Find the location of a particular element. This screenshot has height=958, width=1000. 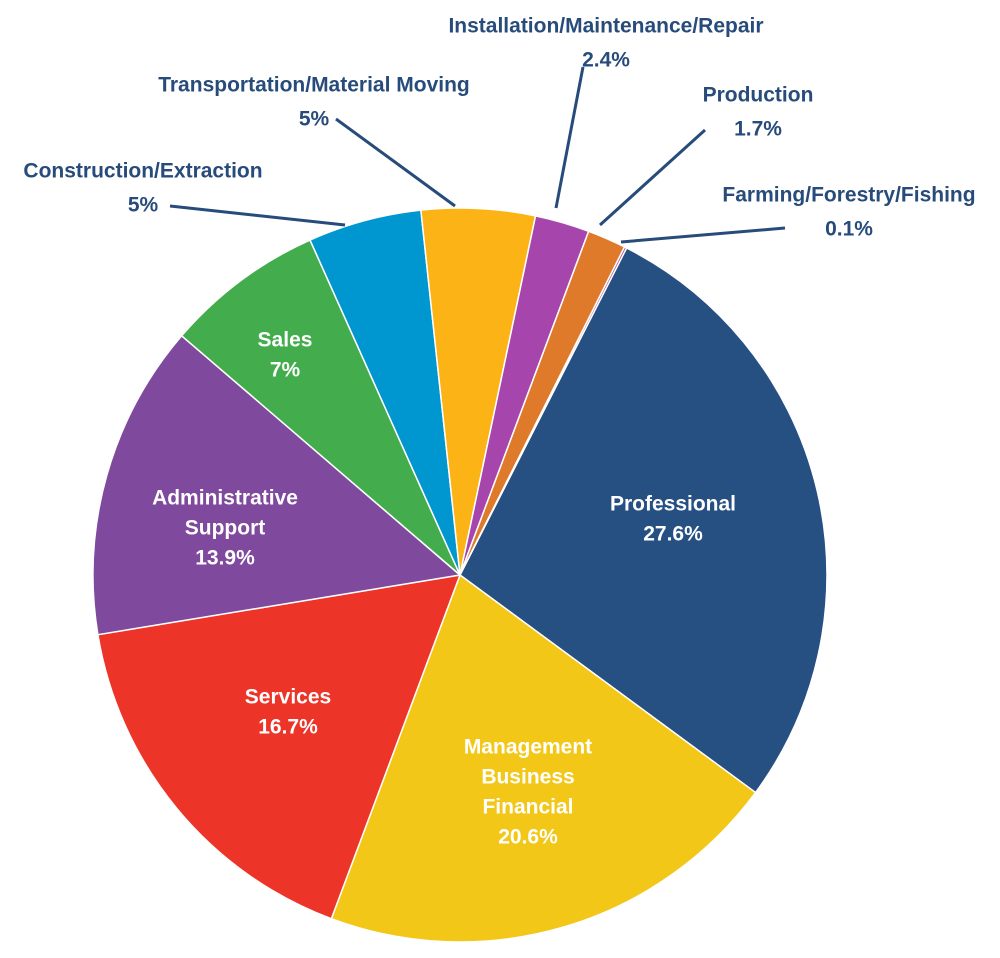

slice-label-installation-maintenance-repair: Installation/Maintenance/Repair is located at coordinates (605, 26).